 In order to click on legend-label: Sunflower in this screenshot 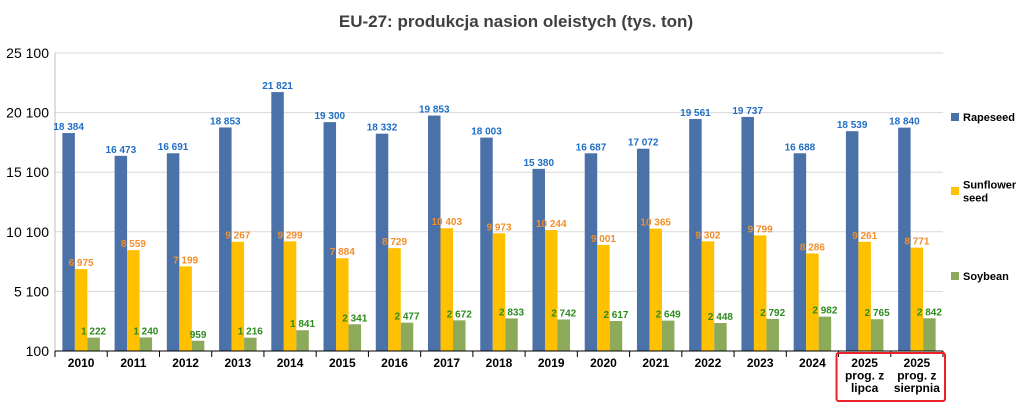, I will do `click(990, 186)`.